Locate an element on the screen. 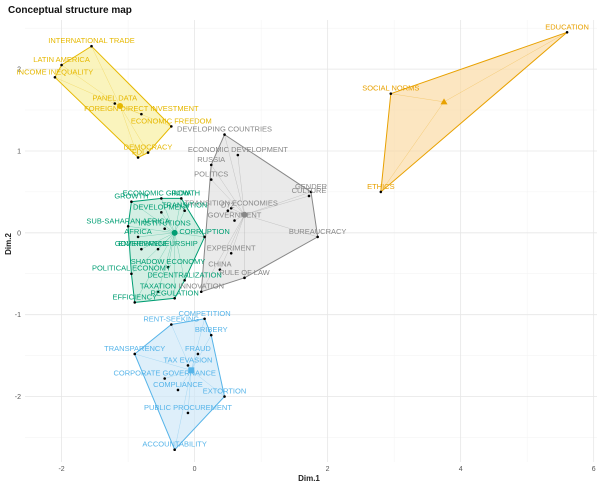 The width and height of the screenshot is (600, 487). point-label: D72 is located at coordinates (228, 205).